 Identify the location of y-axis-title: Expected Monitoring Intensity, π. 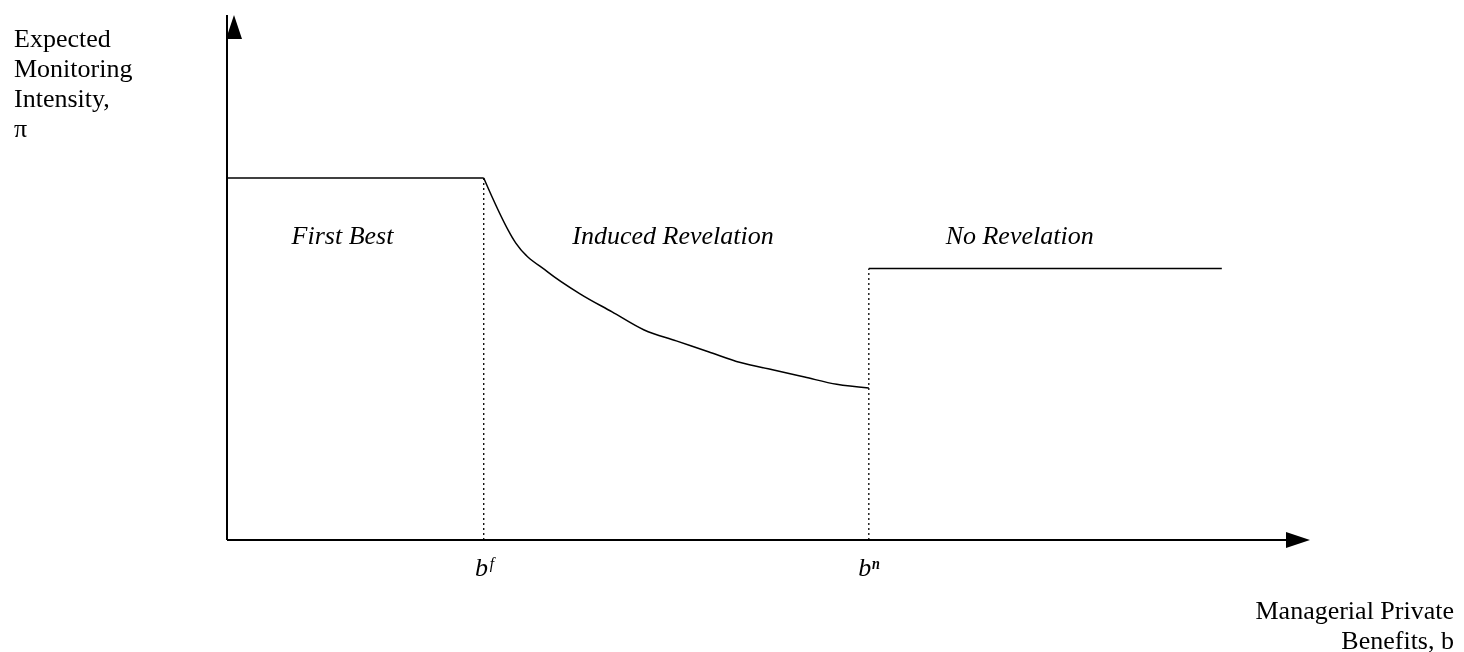
(73, 84).